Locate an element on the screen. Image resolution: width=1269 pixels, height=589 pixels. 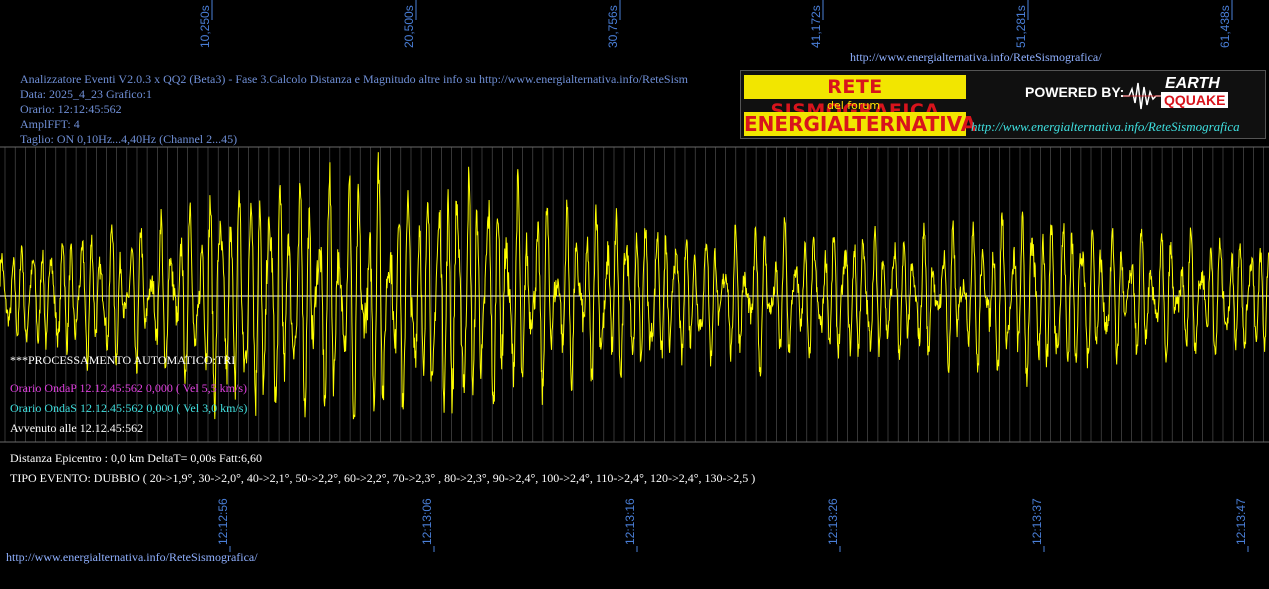
info-line-date: Data: 2025_4_23 Grafico:1 is located at coordinates (86, 94).